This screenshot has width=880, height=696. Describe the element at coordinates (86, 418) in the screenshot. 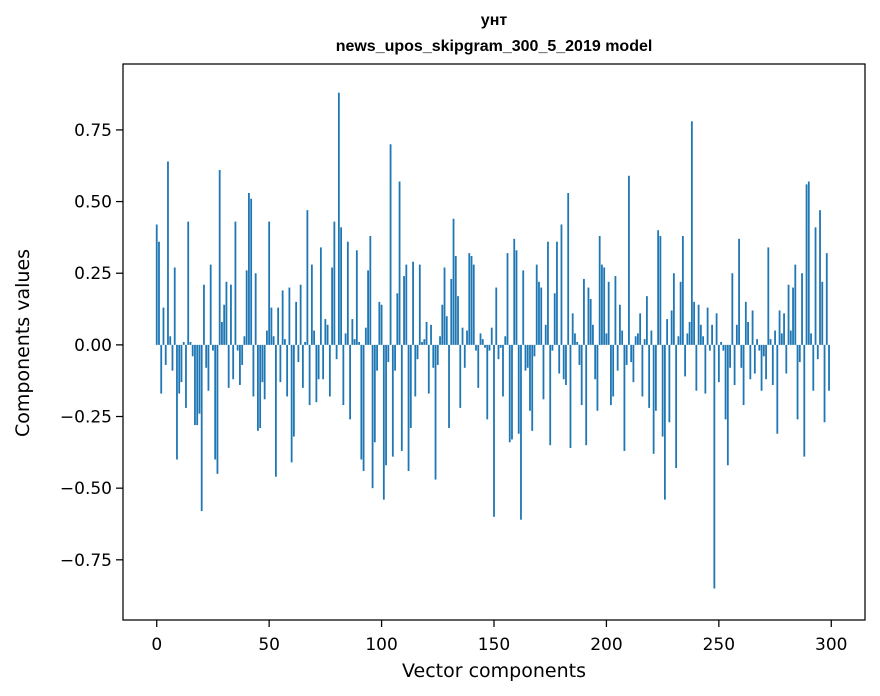

I see `y-tick-label: −0.25` at that location.